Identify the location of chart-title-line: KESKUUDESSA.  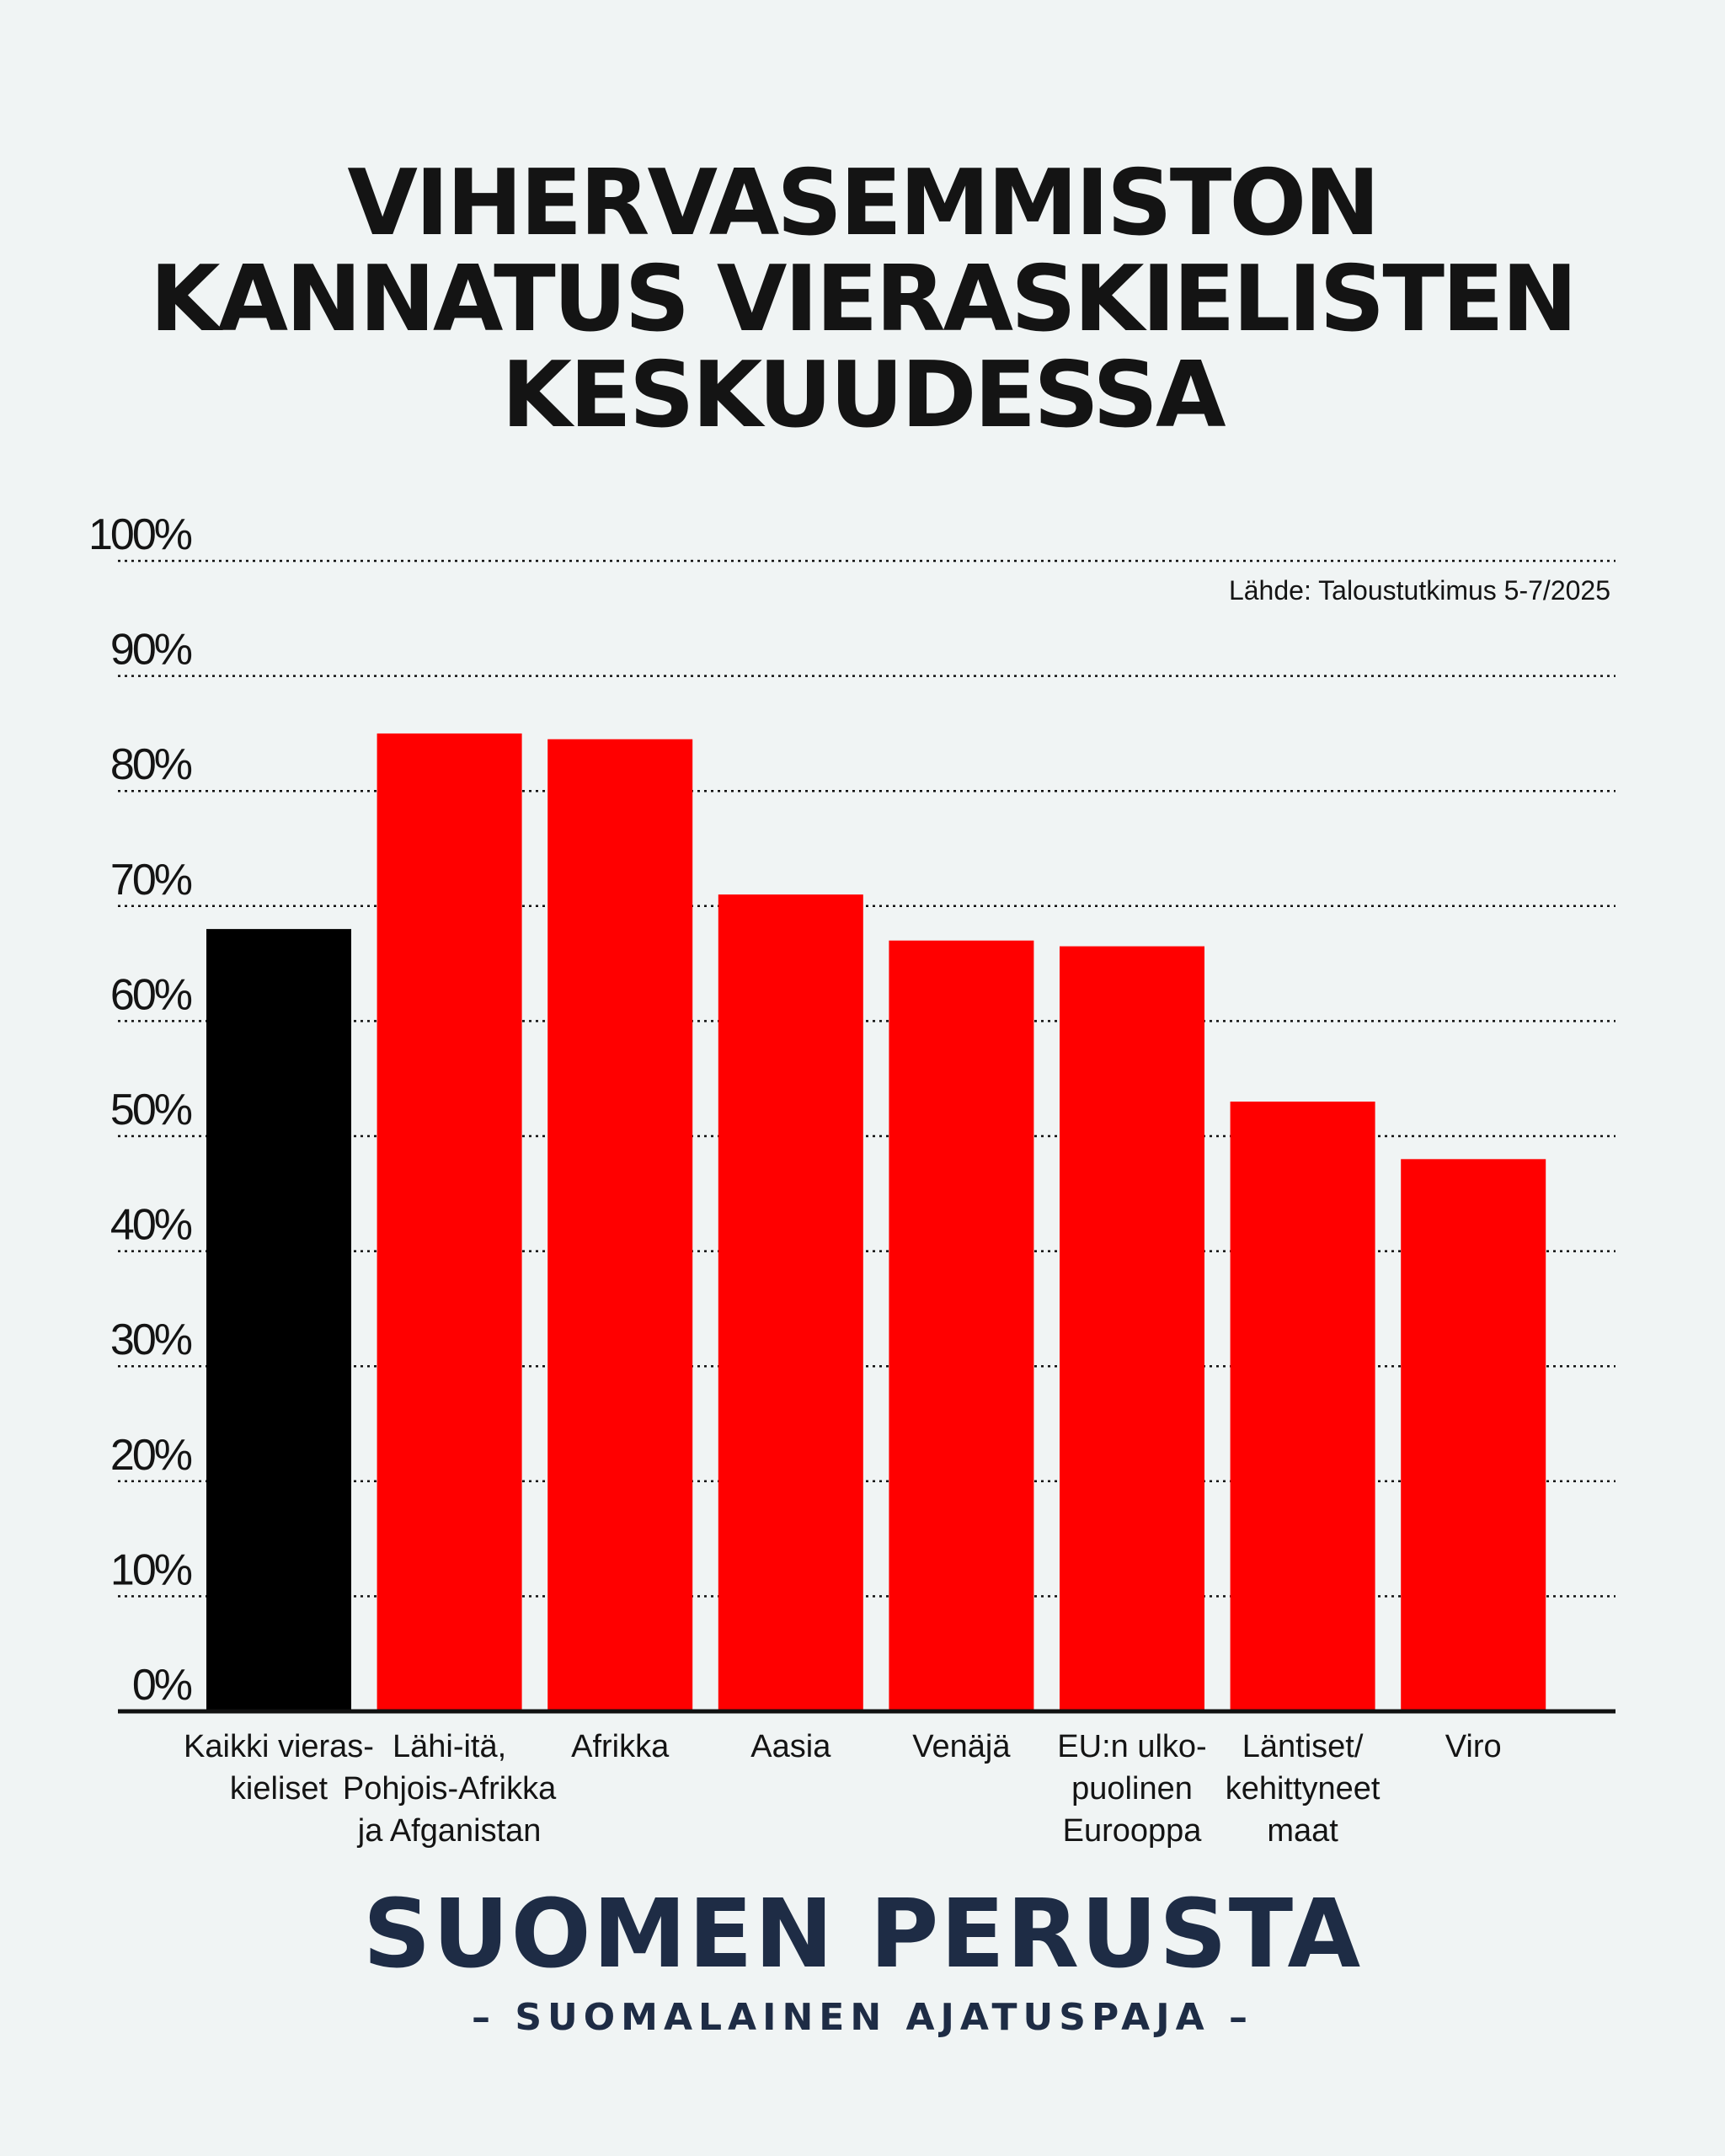
(863, 395).